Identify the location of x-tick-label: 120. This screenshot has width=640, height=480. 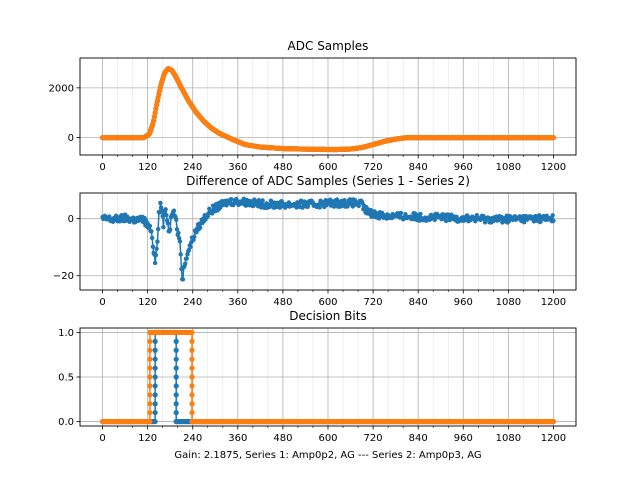
(147, 167).